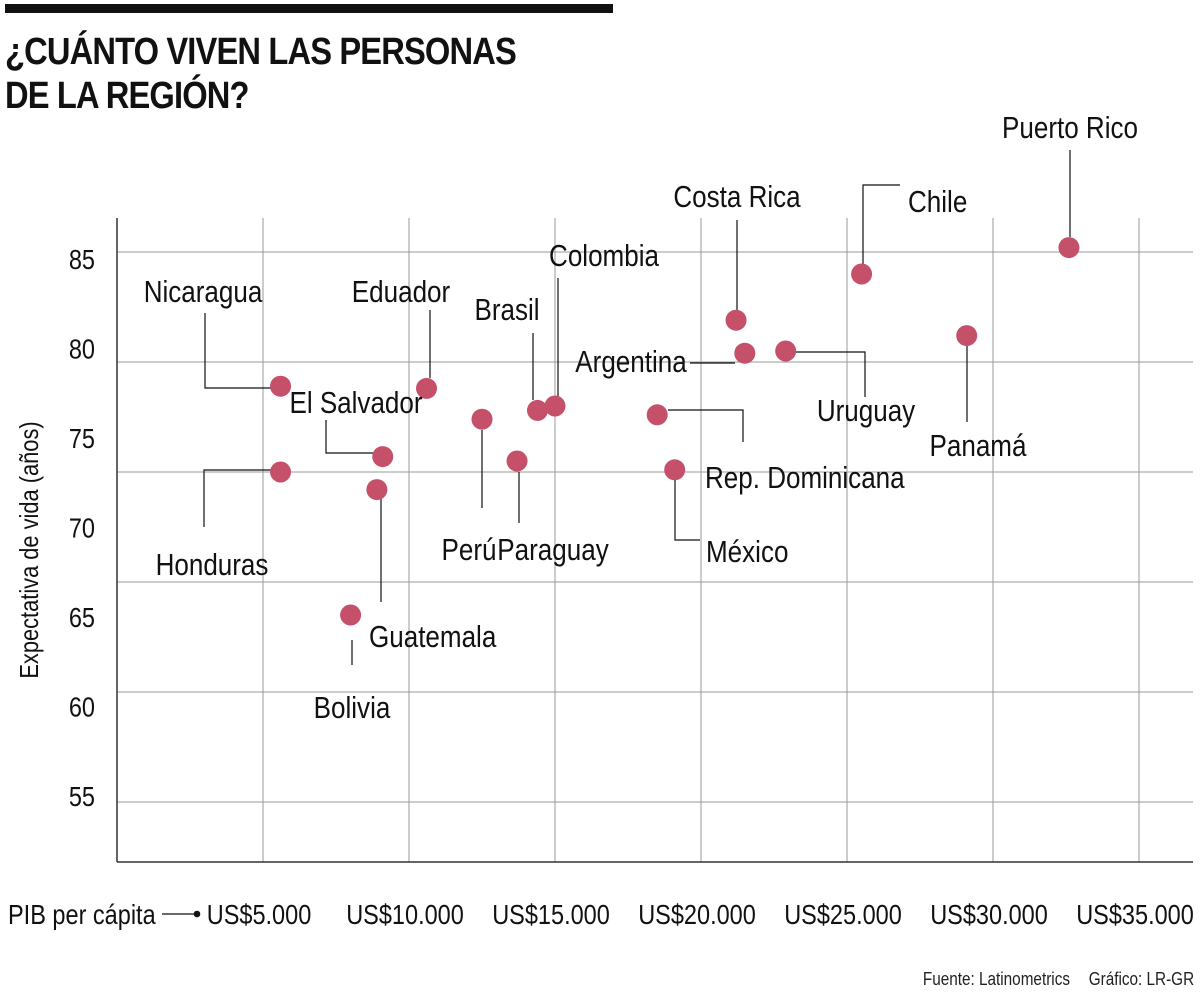  I want to click on point-label: Nicaragua, so click(203, 292).